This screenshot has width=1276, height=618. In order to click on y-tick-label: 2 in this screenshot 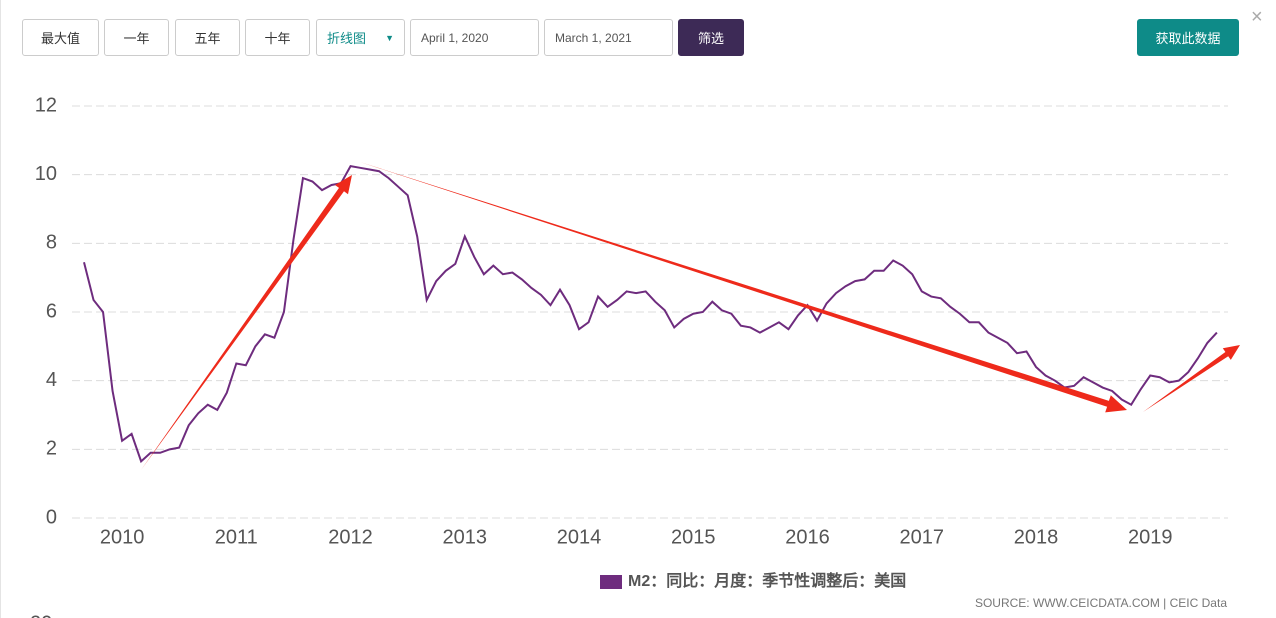, I will do `click(51, 449)`.